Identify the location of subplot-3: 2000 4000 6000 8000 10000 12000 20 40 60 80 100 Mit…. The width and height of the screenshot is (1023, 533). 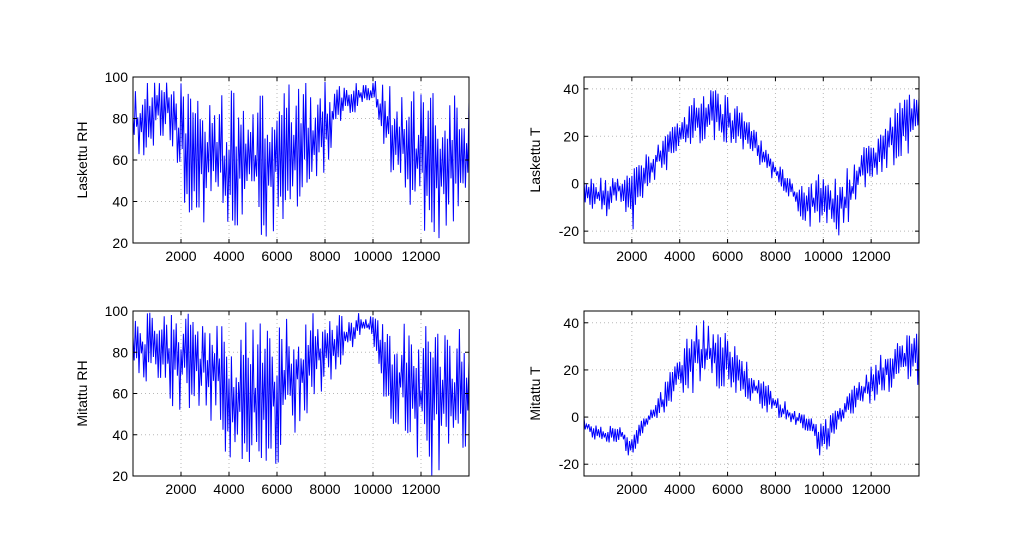
(272, 400).